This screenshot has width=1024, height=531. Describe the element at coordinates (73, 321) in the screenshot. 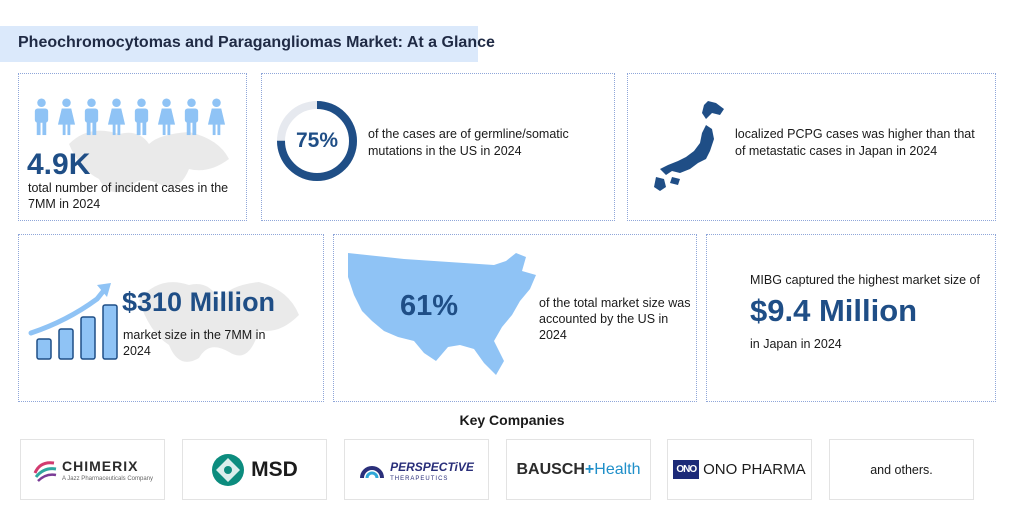

I see `growth-chart-icon` at that location.